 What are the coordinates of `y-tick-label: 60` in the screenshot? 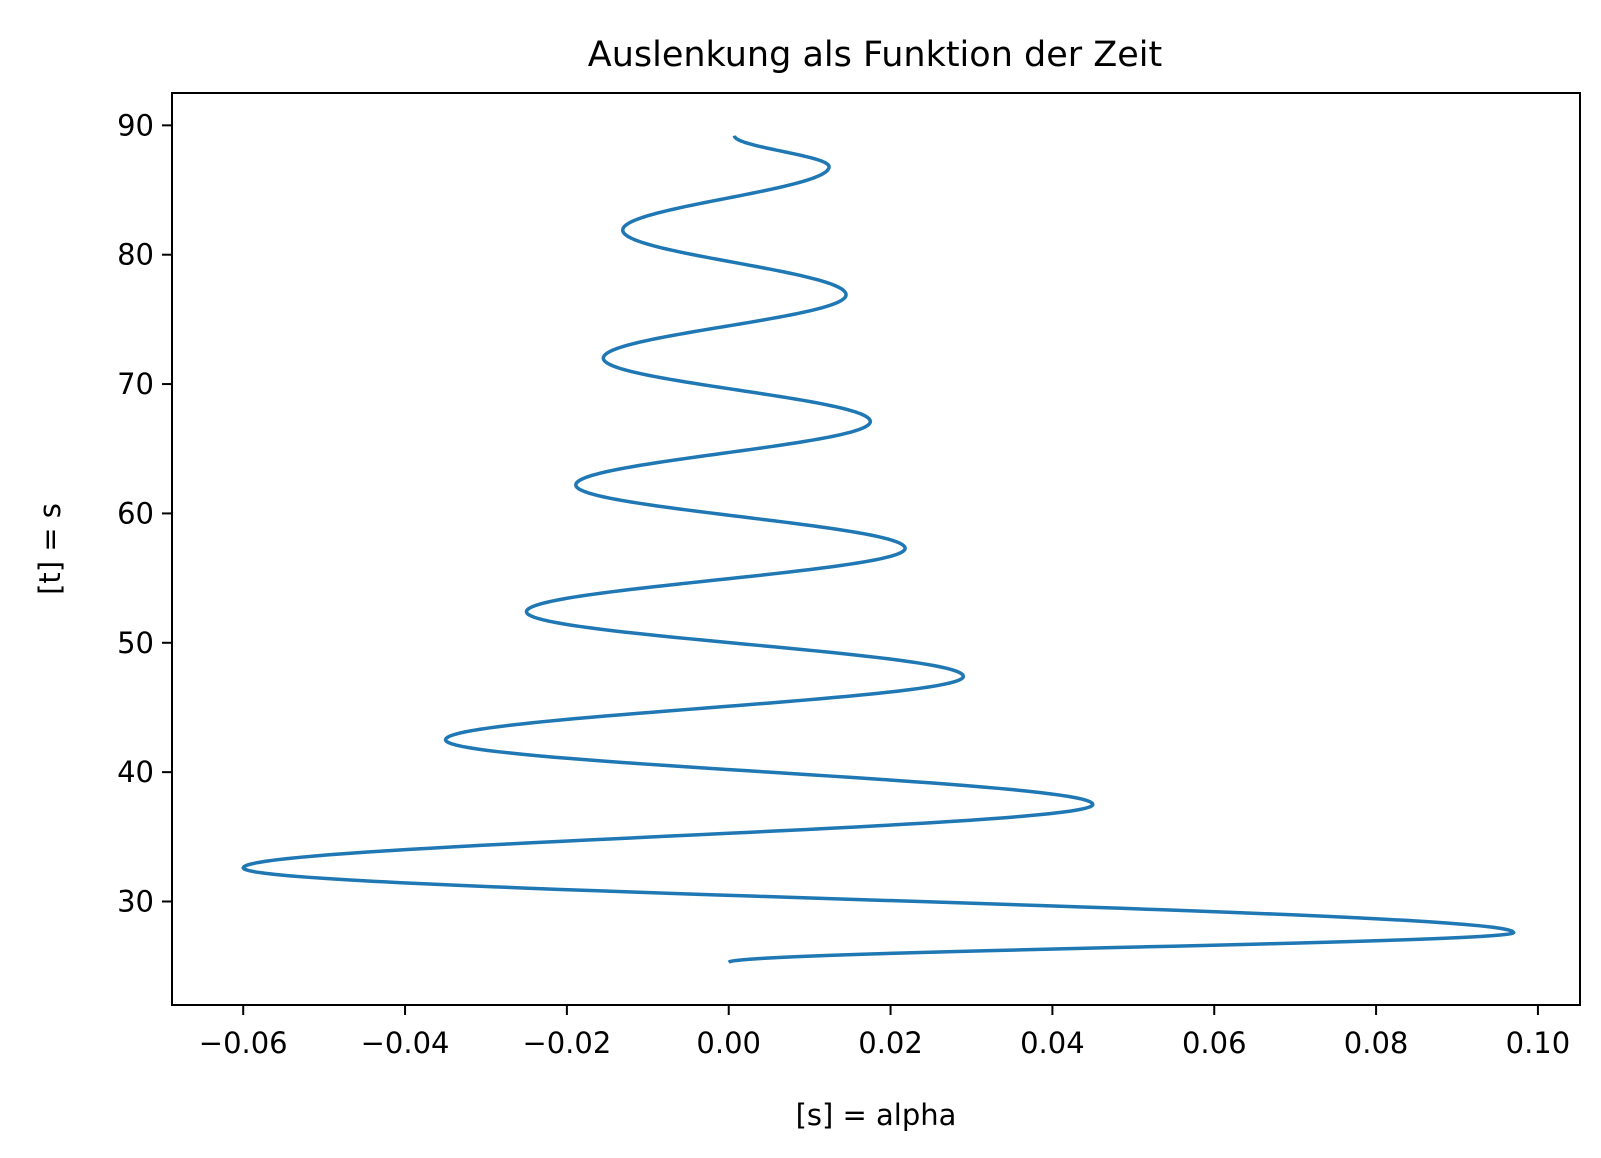 It's located at (135, 513).